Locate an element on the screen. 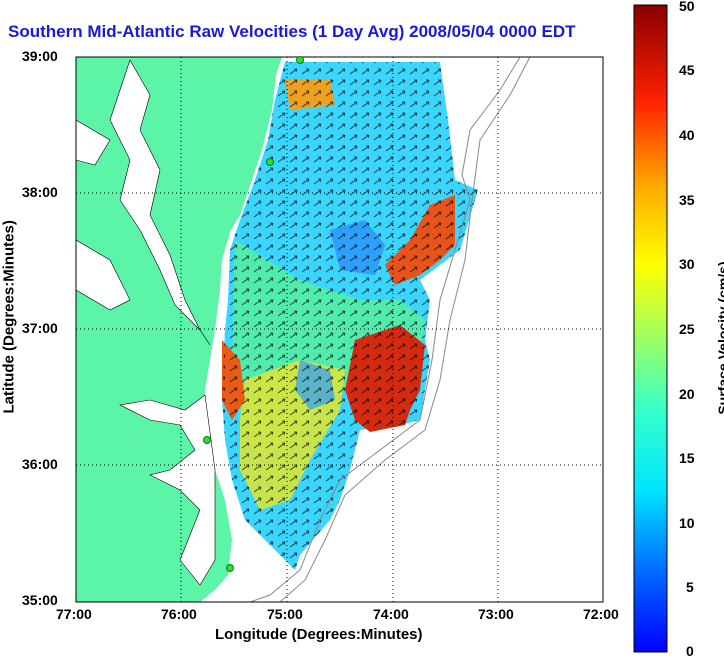 The width and height of the screenshot is (724, 659). colorbar-tick: 35 is located at coordinates (687, 200).